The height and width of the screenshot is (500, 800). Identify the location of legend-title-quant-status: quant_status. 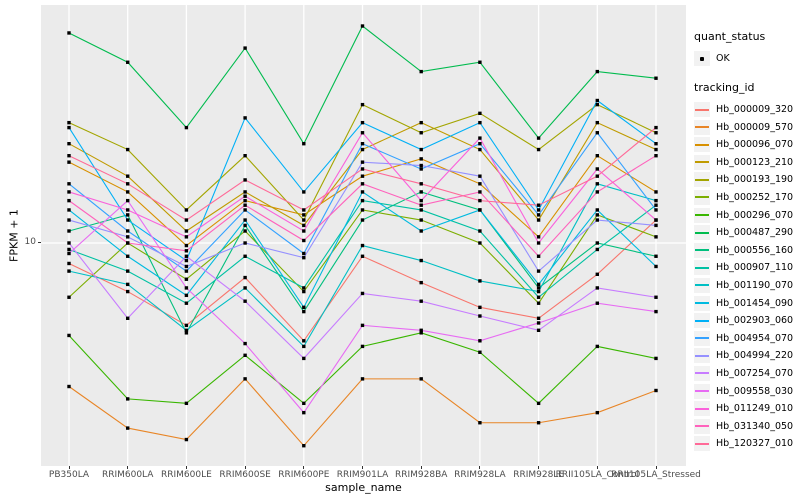
(730, 36).